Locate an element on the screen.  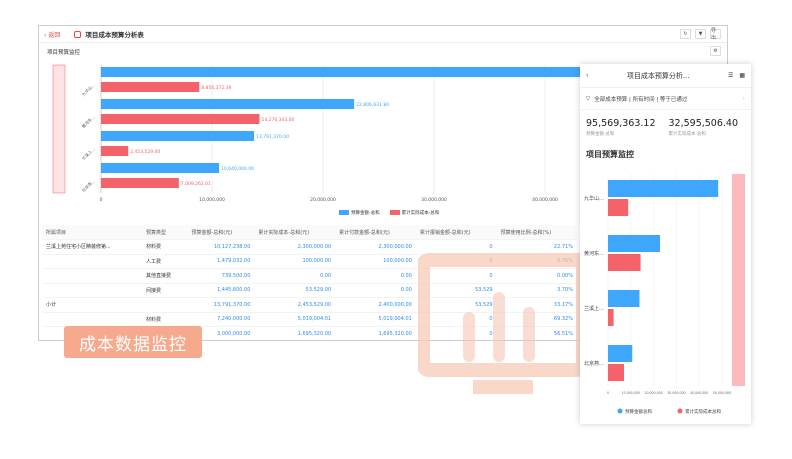
table-row: 间接费 1,445,600.00 53,529.00 0.00 53,529 3.70% is located at coordinates (309, 290).